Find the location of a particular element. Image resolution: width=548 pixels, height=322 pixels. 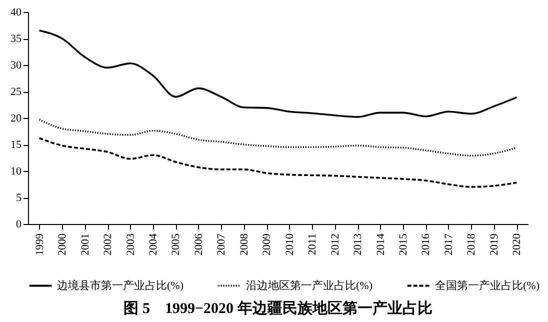

y-tick-label: 10 is located at coordinates (16, 172).